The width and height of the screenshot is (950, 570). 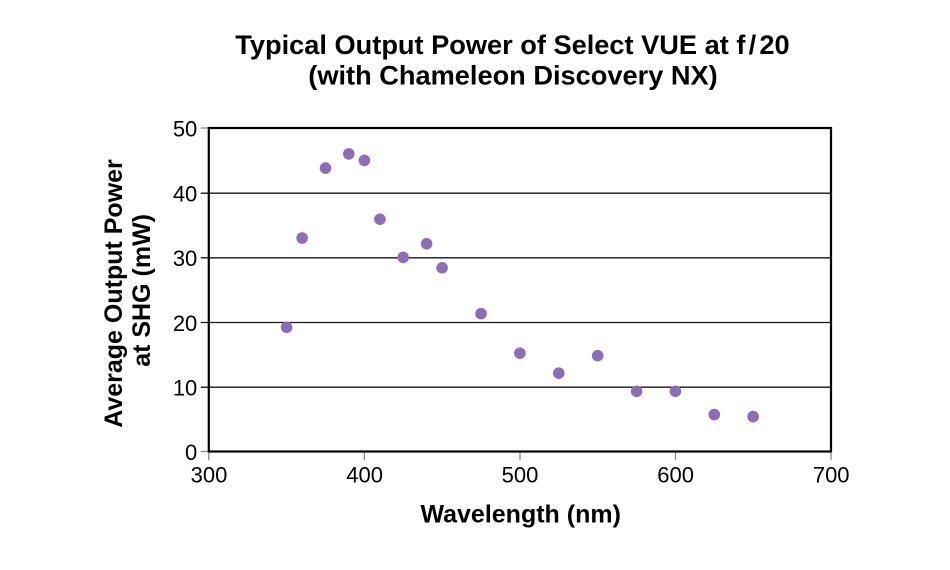 I want to click on svg-text: 600, so click(x=675, y=475).